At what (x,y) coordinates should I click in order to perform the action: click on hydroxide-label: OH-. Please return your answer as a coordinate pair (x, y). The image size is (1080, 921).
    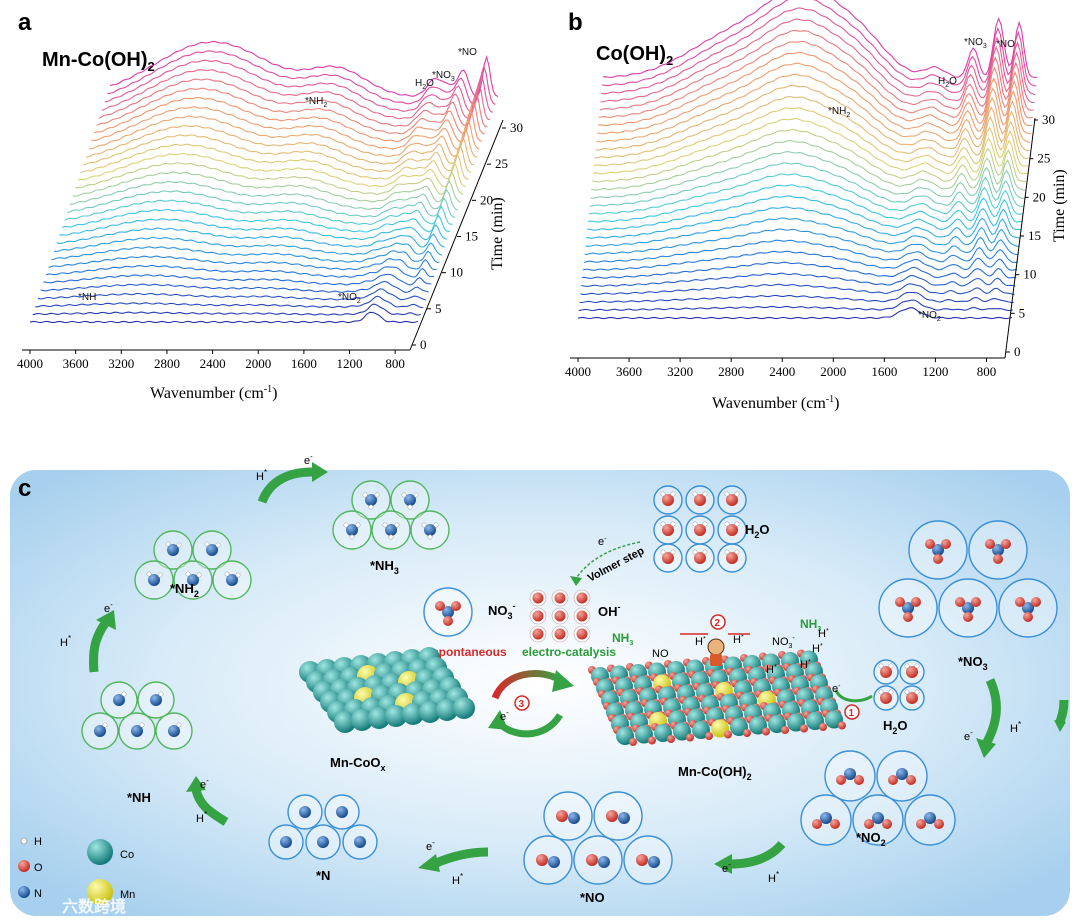
    Looking at the image, I should click on (609, 610).